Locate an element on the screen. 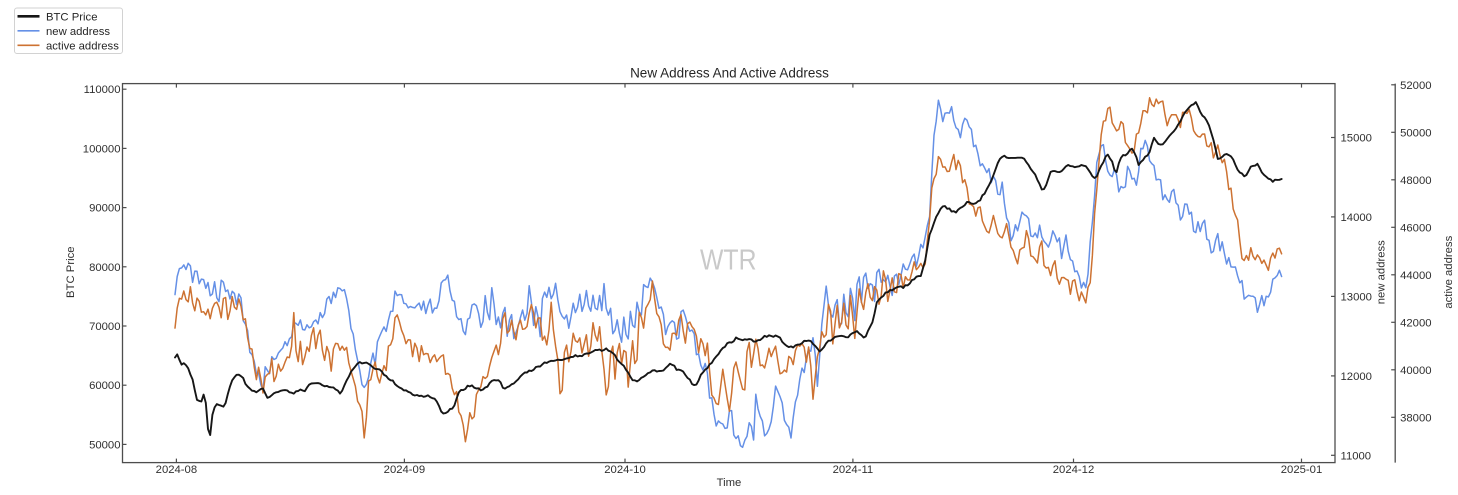  svg-text: 2025-01 is located at coordinates (1301, 470).